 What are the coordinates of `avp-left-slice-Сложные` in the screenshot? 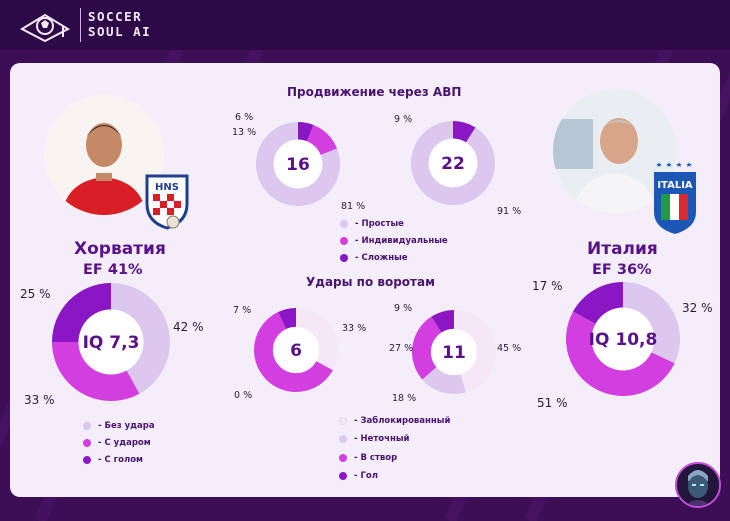 It's located at (306, 132).